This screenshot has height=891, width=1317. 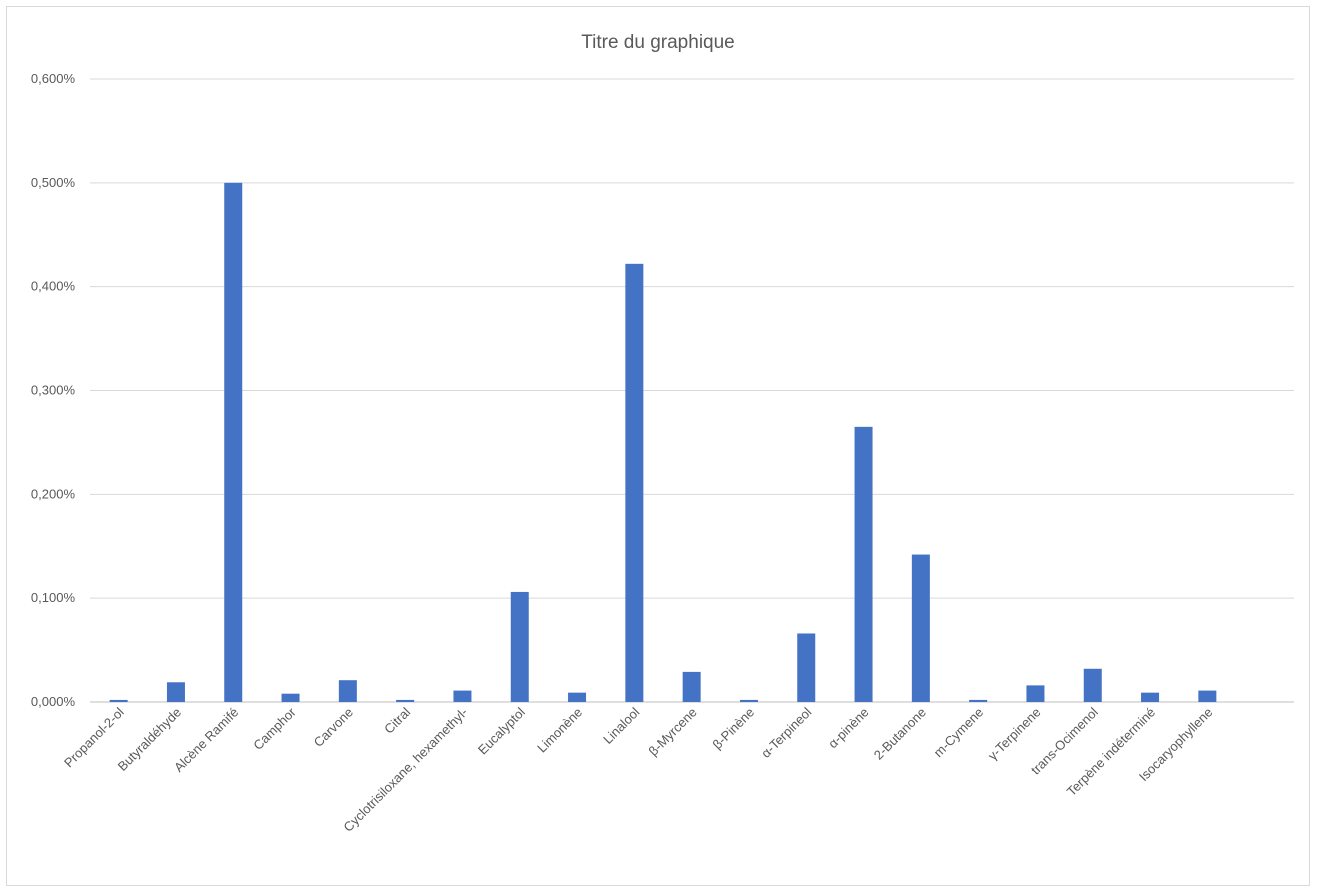 What do you see at coordinates (848, 728) in the screenshot?
I see `category-label: α-pinène` at bounding box center [848, 728].